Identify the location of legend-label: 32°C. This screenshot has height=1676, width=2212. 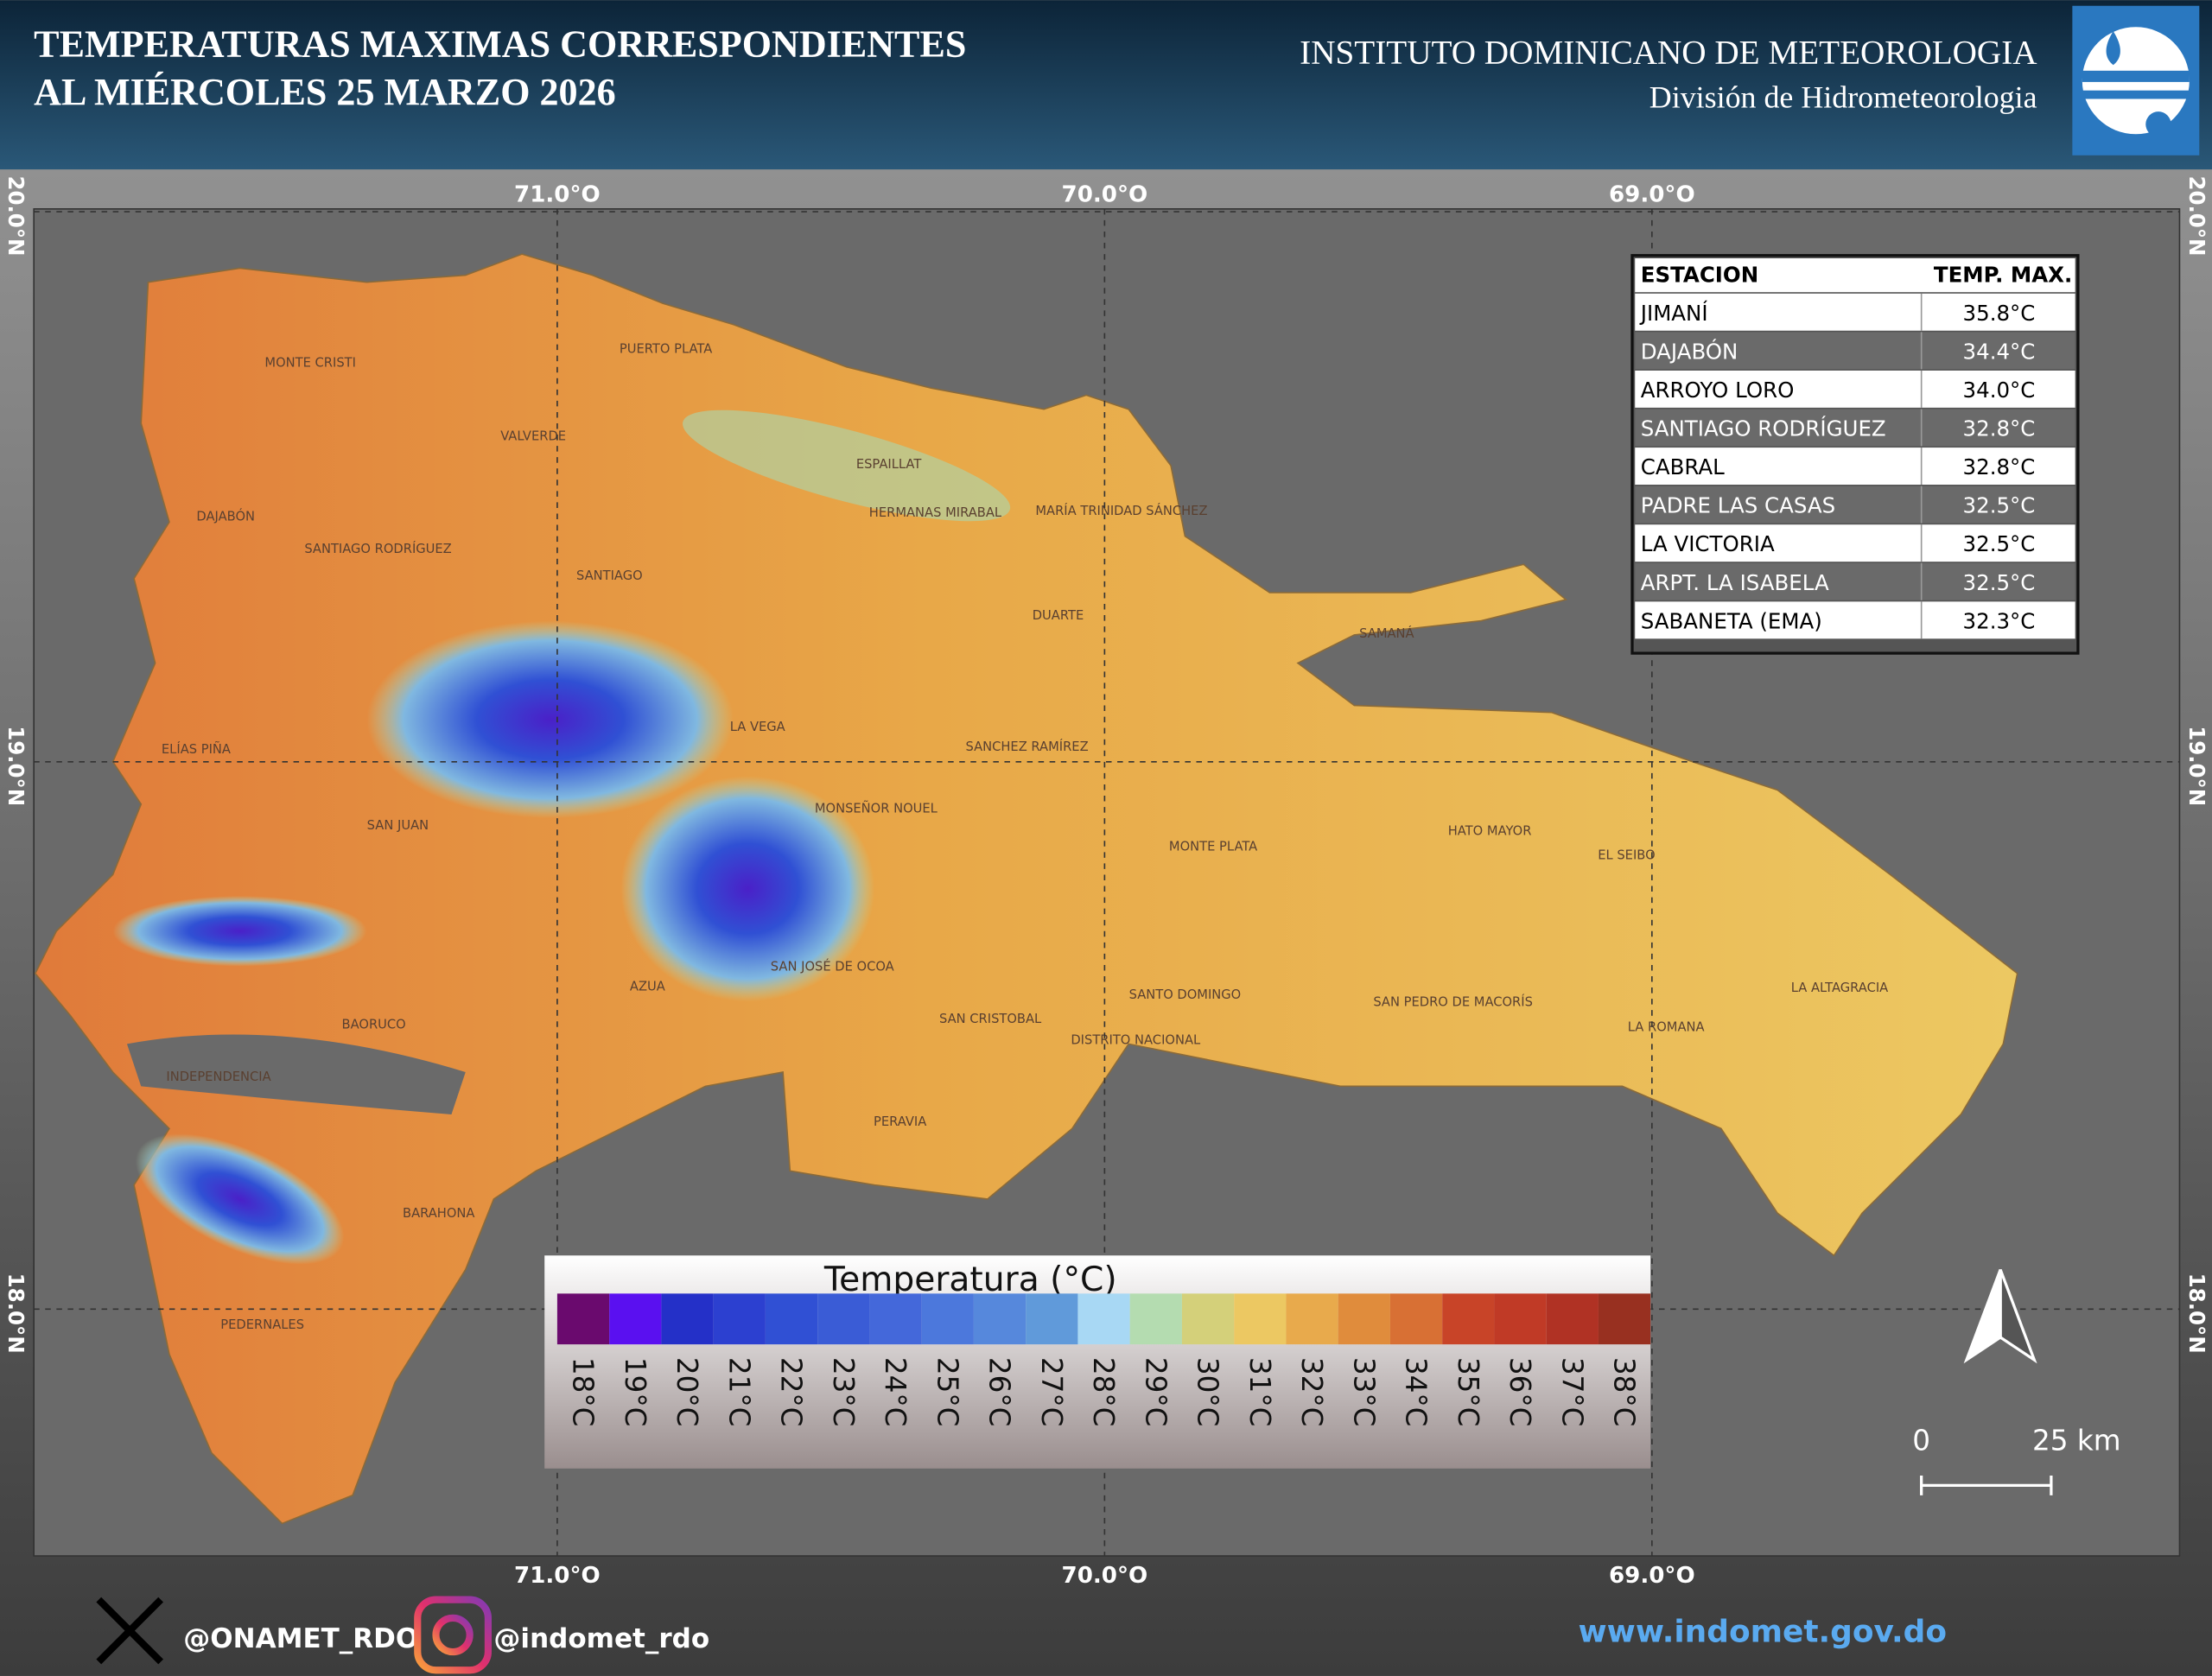
(1311, 1392).